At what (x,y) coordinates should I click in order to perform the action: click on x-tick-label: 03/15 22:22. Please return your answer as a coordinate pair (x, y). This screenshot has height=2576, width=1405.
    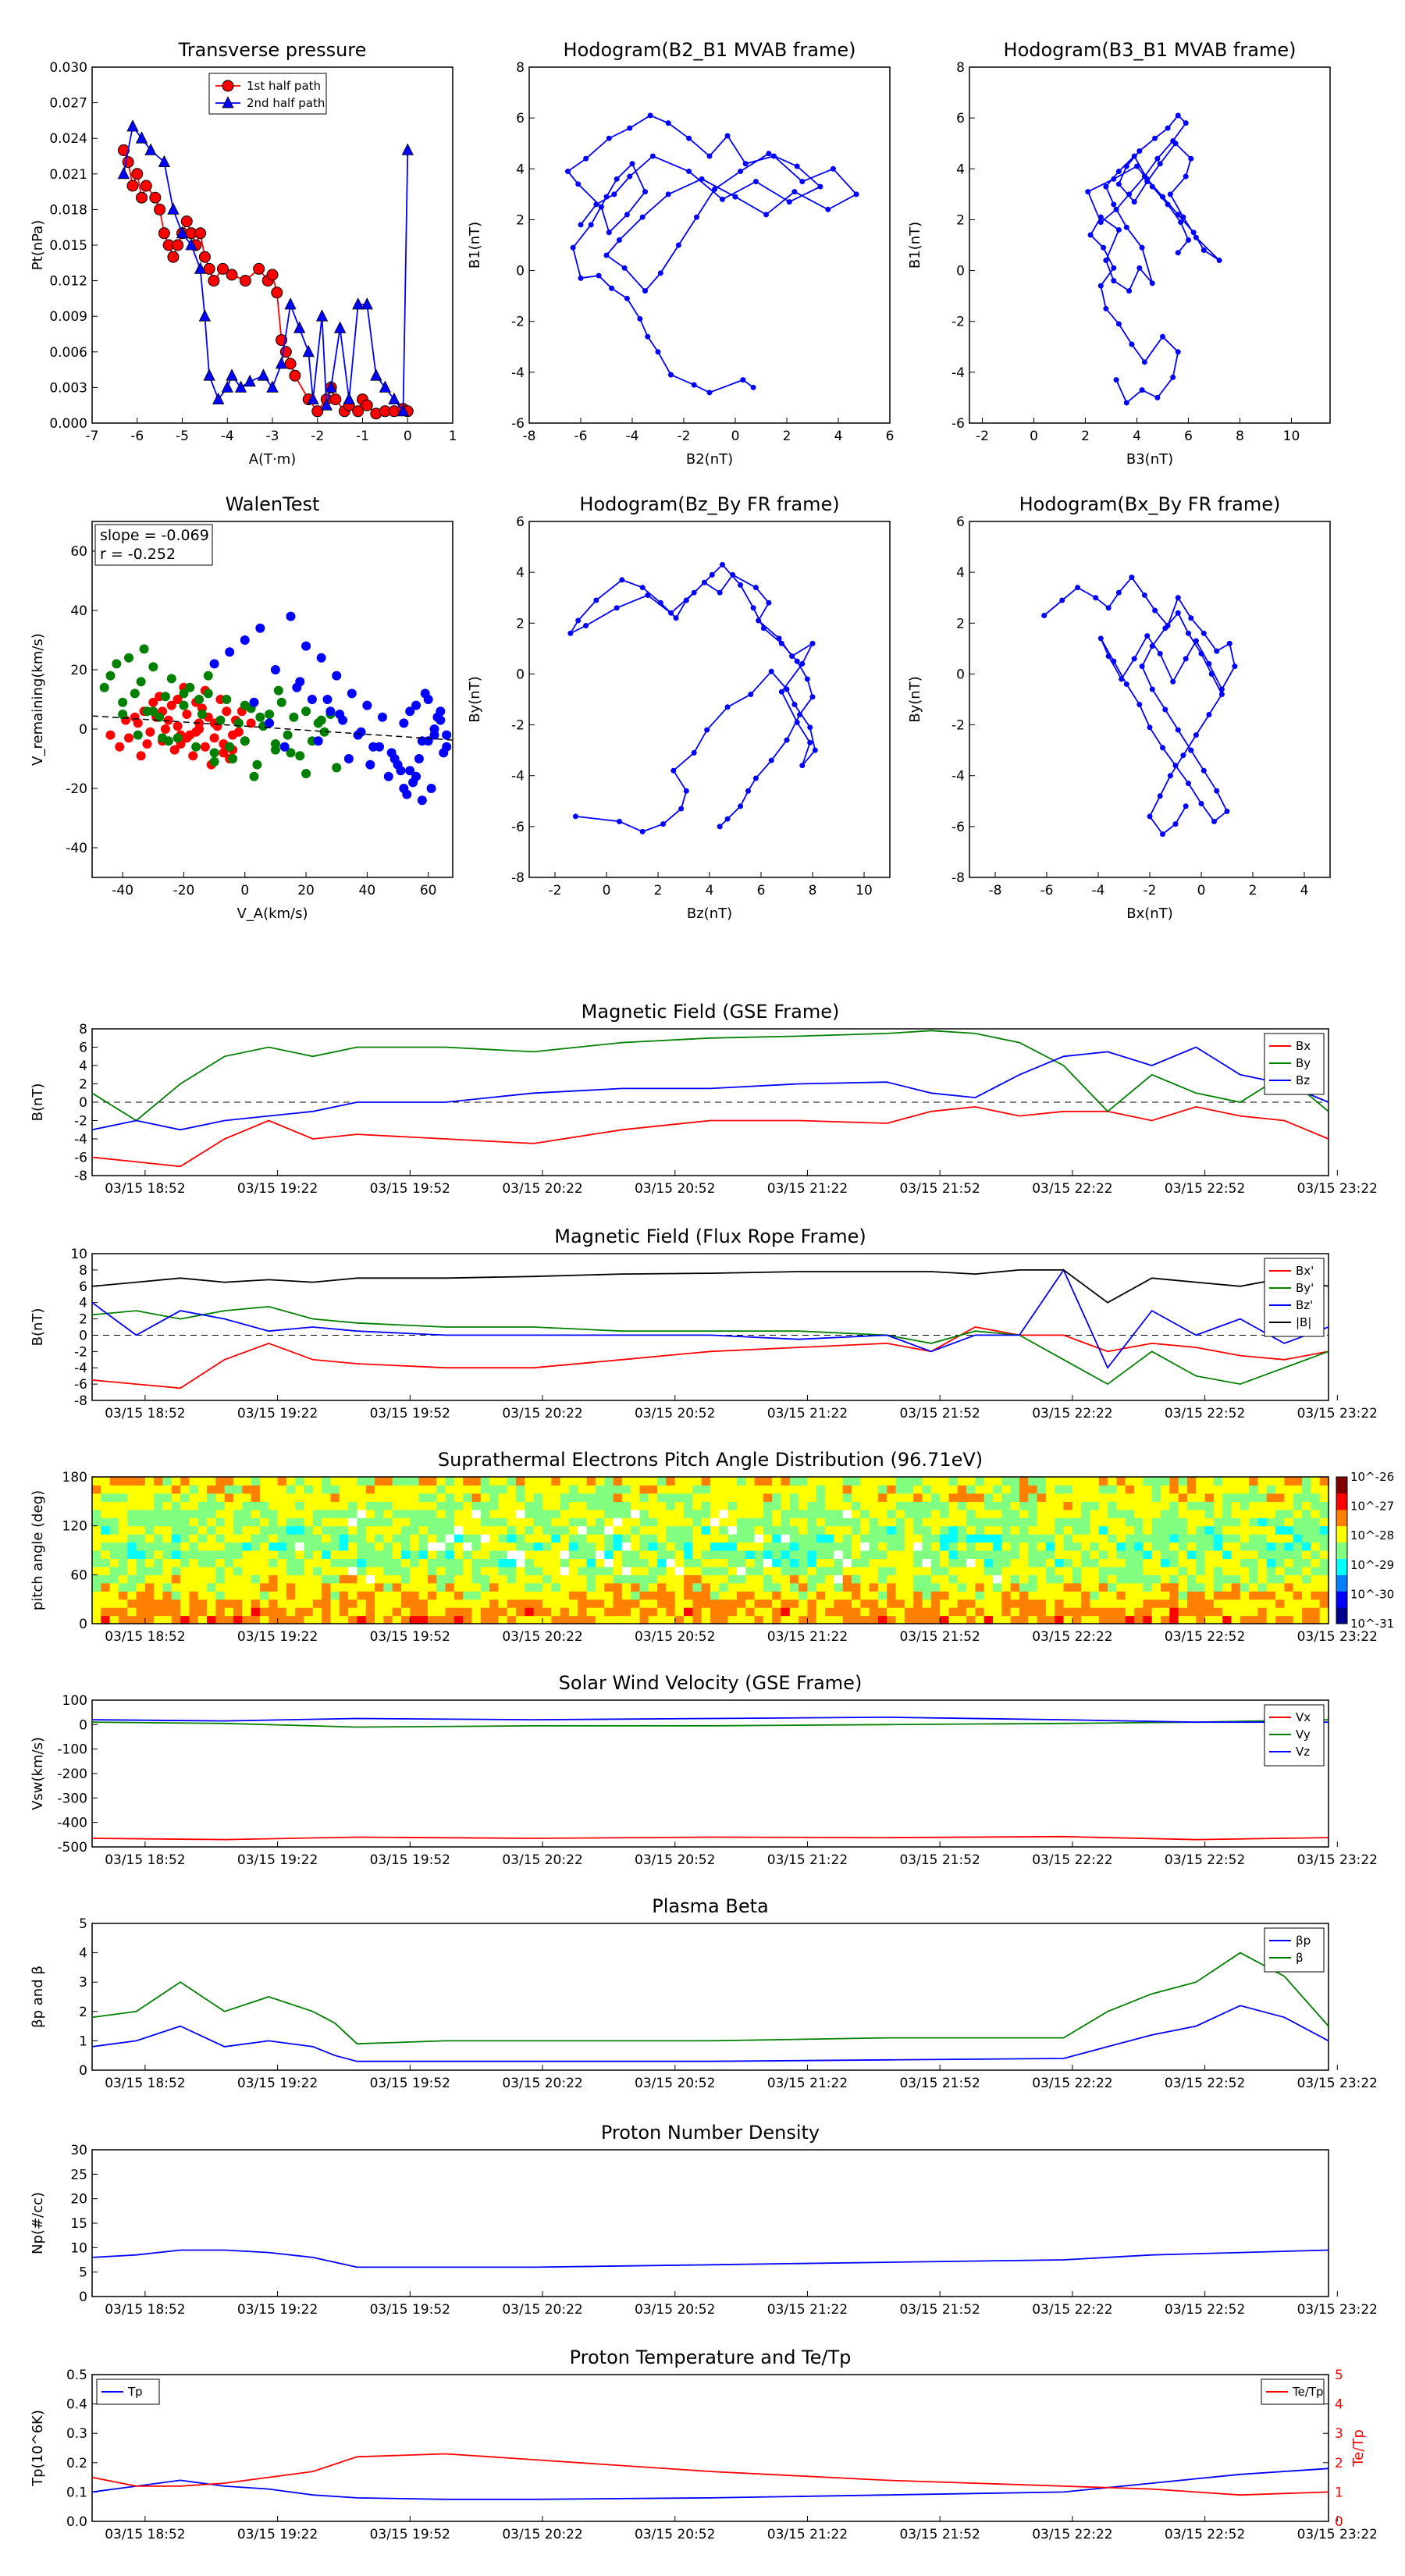
    Looking at the image, I should click on (1072, 2083).